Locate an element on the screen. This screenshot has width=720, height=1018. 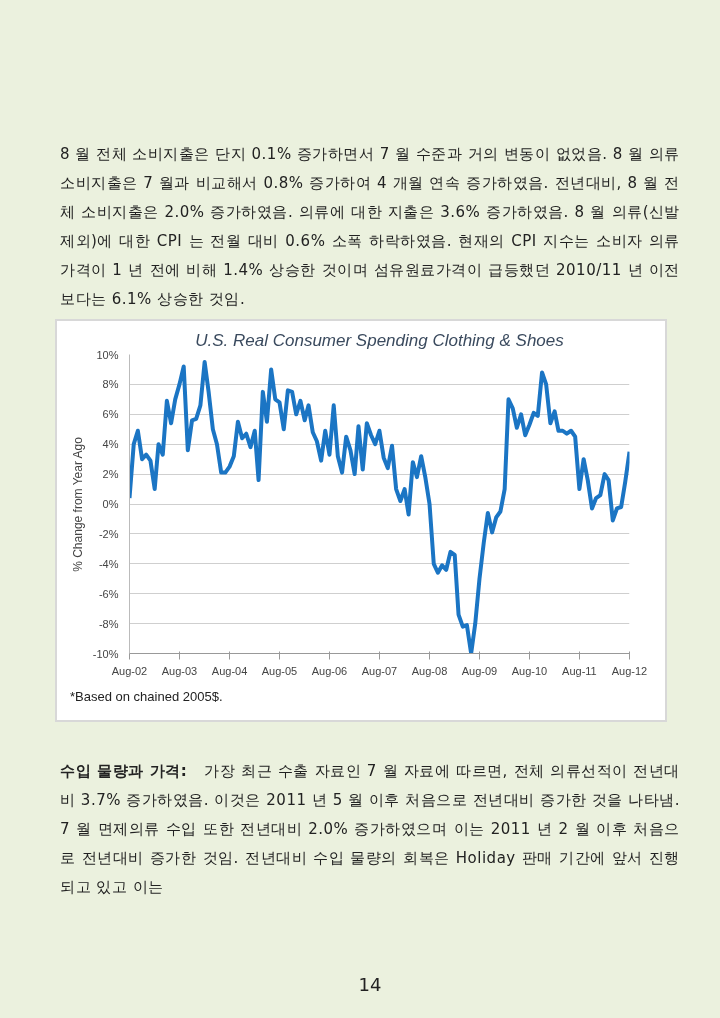
text: 수입 물량과 가격: is located at coordinates (124, 770).